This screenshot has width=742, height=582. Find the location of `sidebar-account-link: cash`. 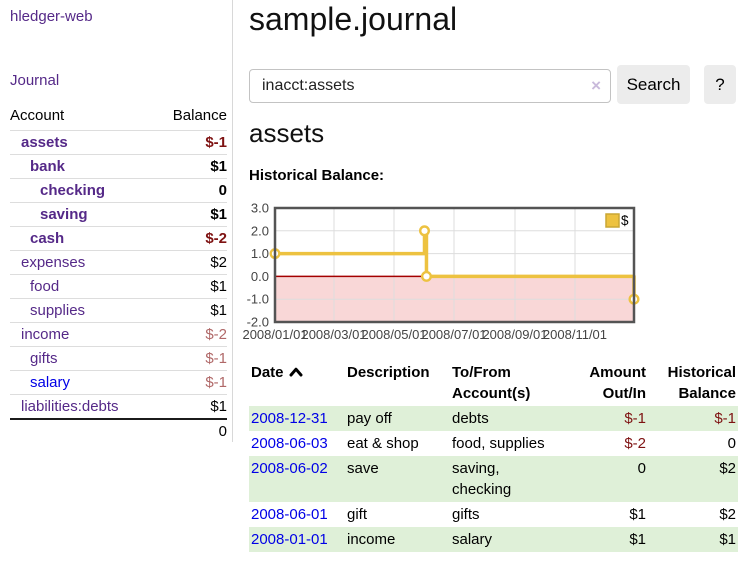

sidebar-account-link: cash is located at coordinates (47, 238).